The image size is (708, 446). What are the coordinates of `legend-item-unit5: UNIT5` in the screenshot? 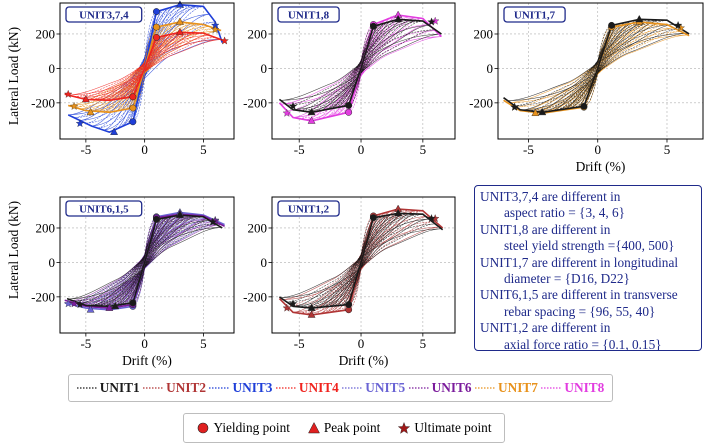 It's located at (373, 388).